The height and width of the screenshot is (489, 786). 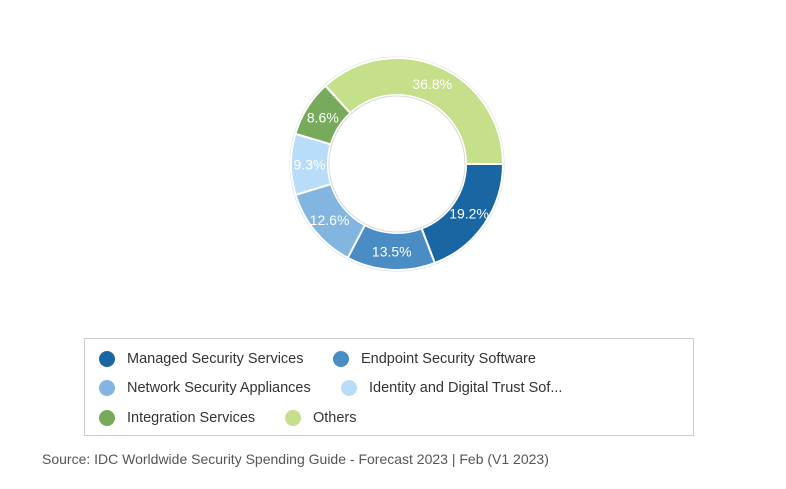 I want to click on legend-item-network-security-appliances: Network Security Appliances, so click(x=205, y=388).